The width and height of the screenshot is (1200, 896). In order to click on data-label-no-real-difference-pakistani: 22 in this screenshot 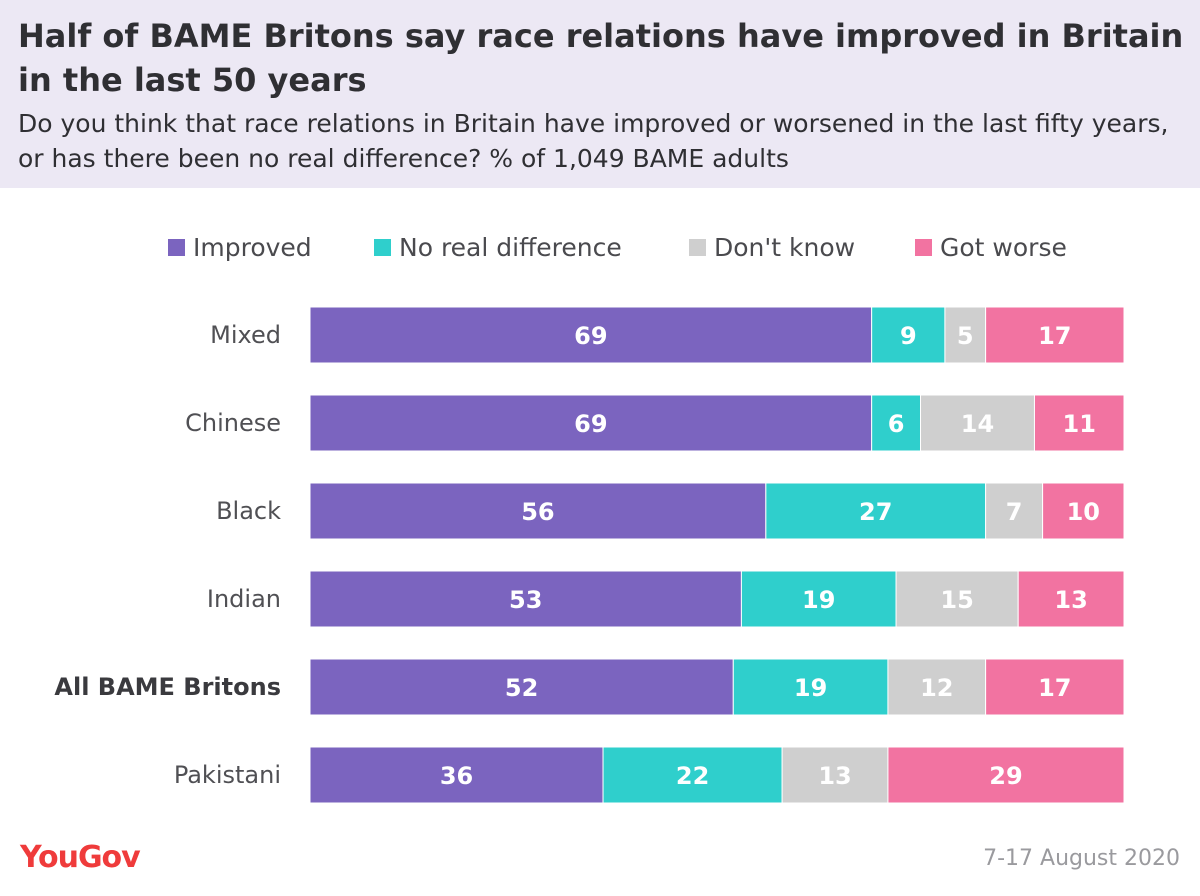, I will do `click(692, 776)`.